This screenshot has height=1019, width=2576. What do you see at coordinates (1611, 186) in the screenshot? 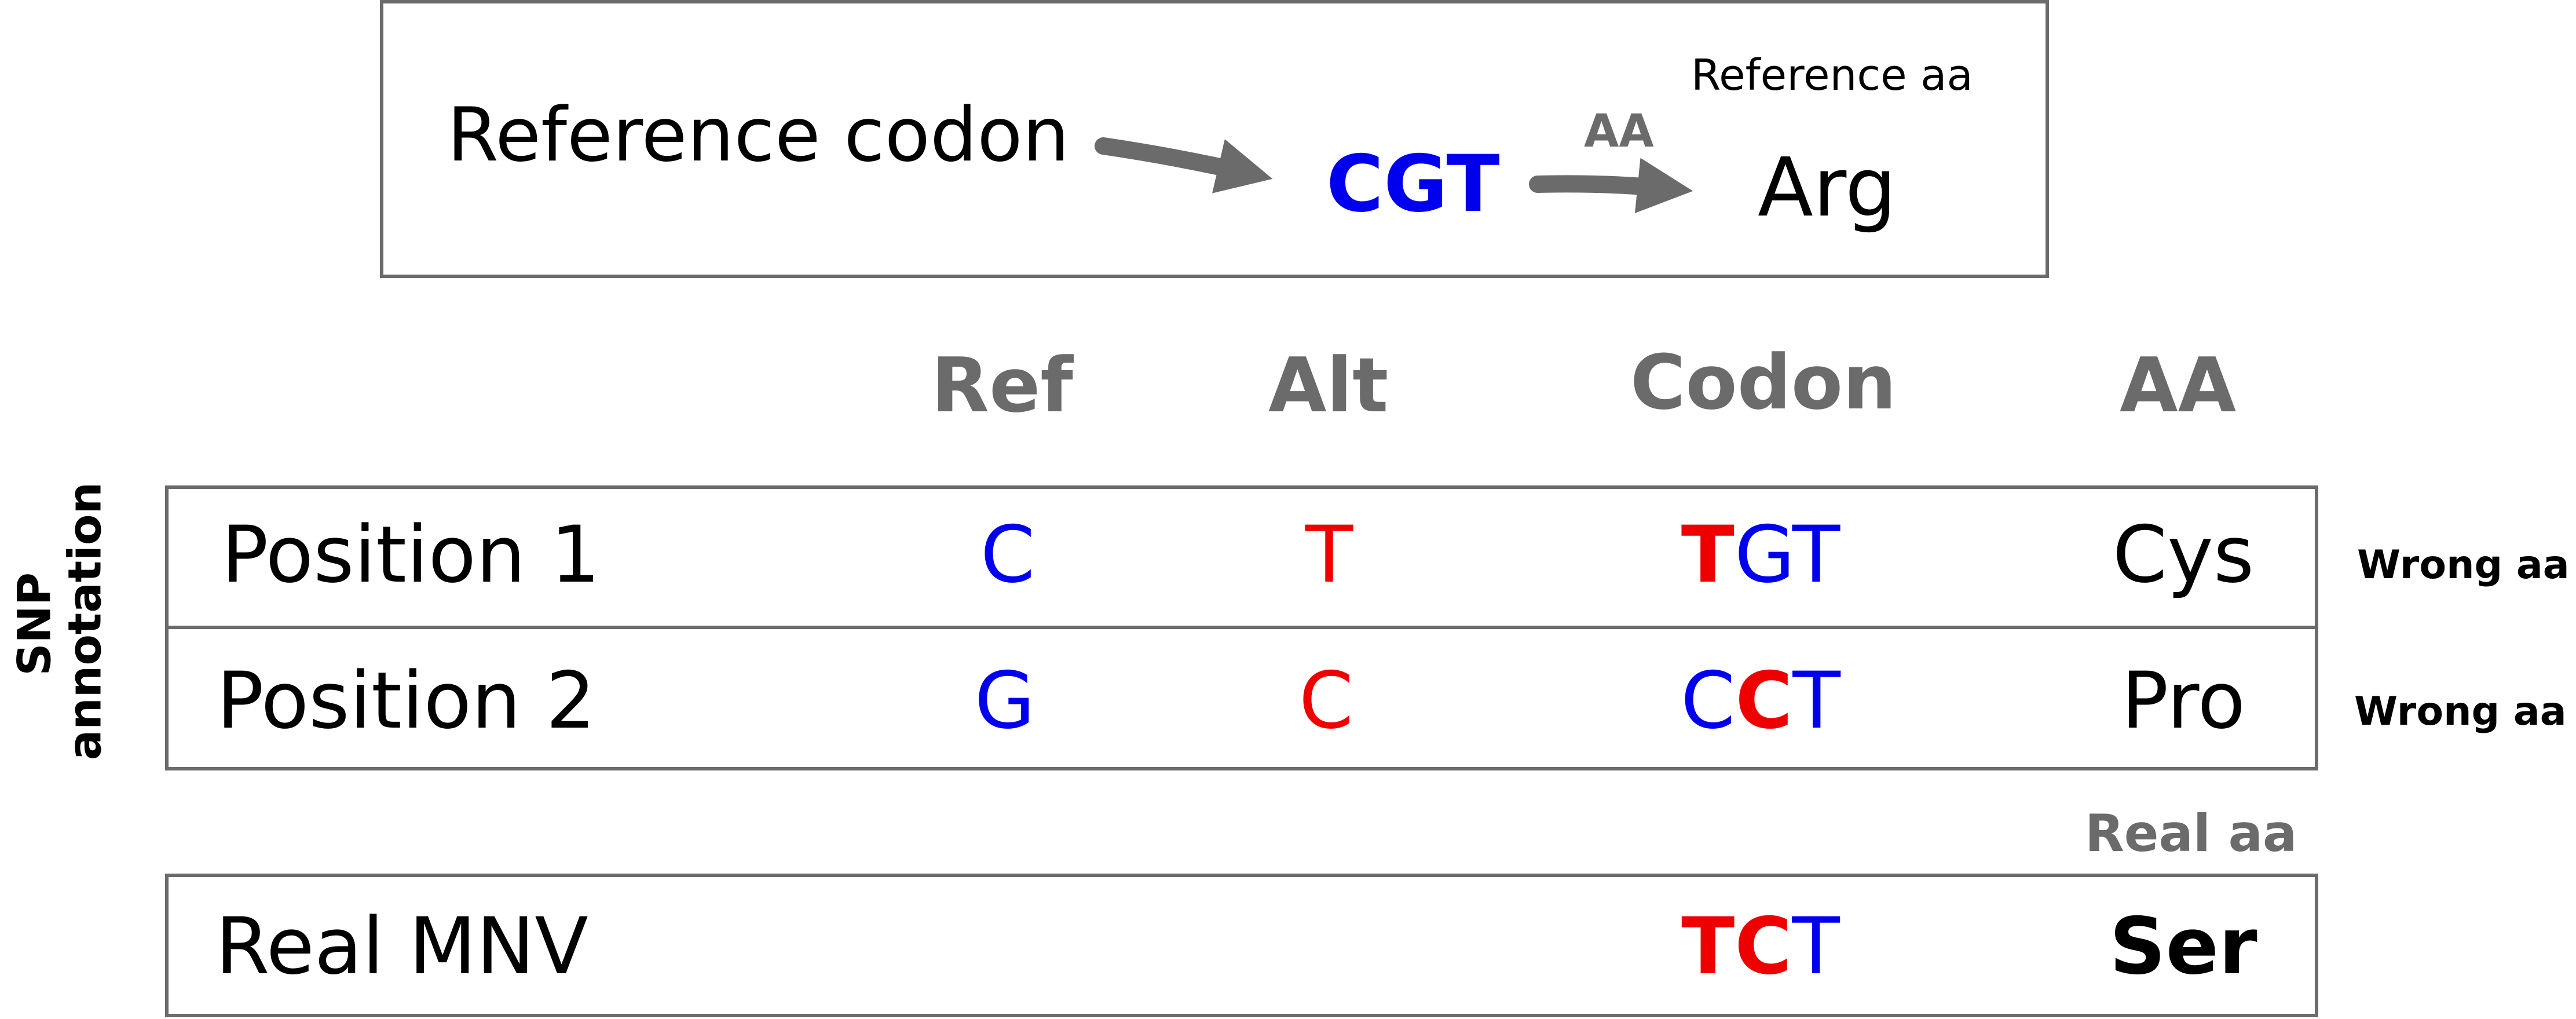
I see `aa-arrow` at bounding box center [1611, 186].